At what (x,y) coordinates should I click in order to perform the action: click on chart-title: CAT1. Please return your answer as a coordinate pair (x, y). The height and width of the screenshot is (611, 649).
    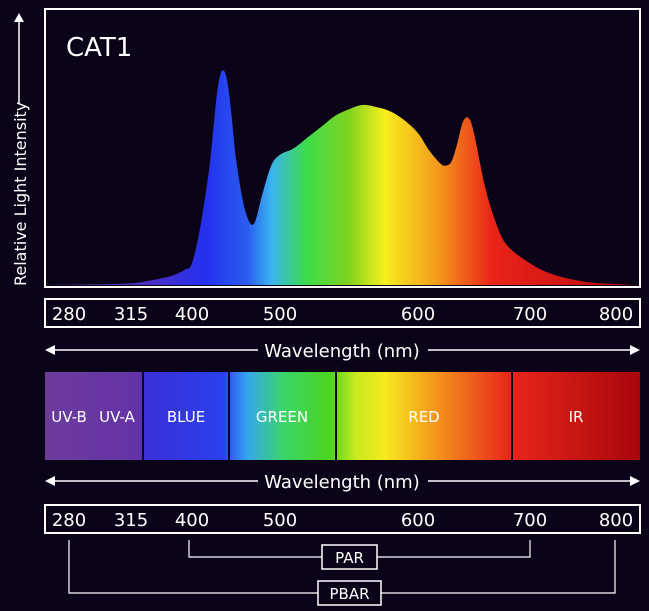
    Looking at the image, I should click on (99, 48).